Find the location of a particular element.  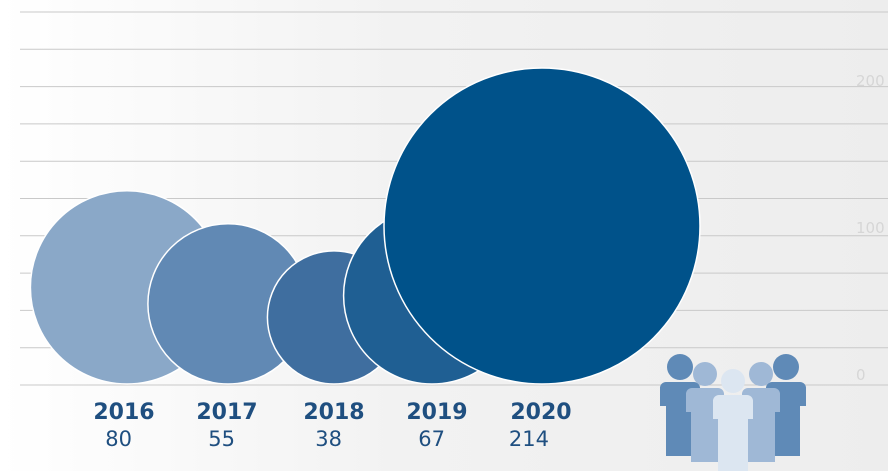

year-label: 2019 is located at coordinates (436, 412).